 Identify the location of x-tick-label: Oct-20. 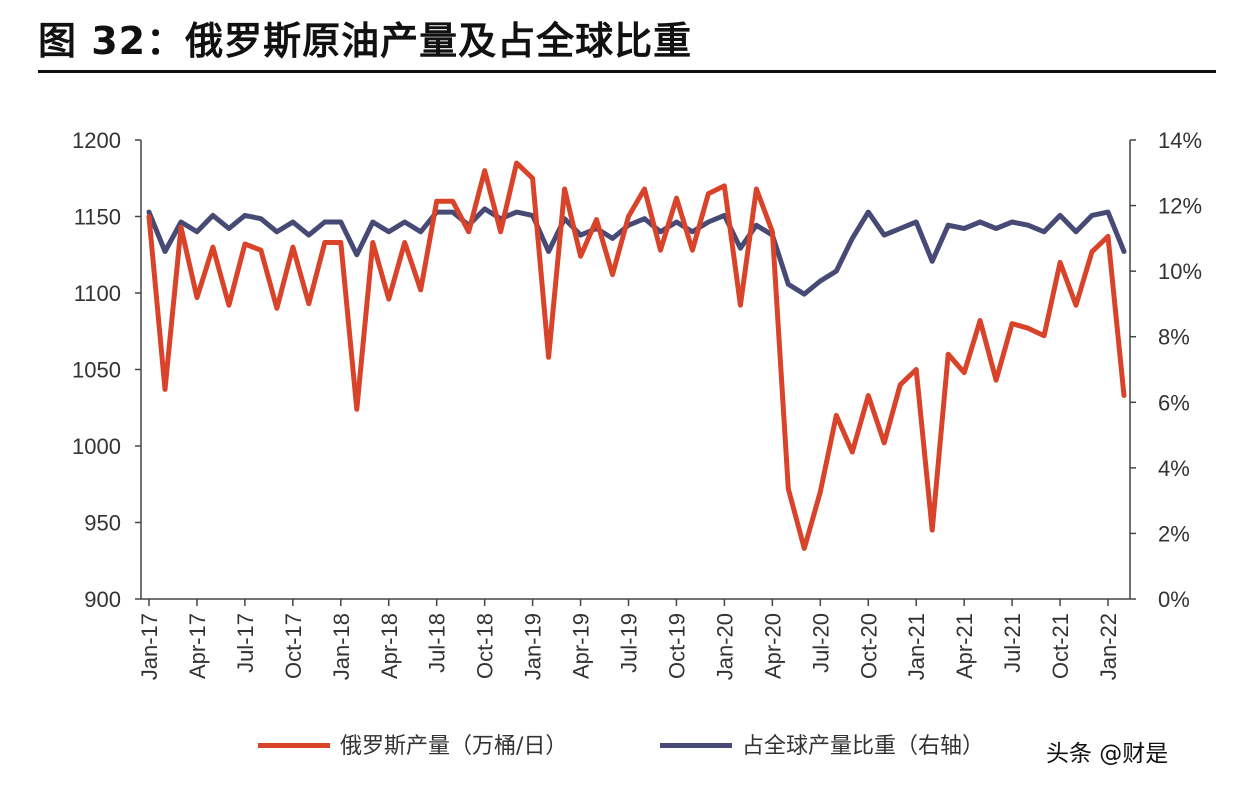
(868, 646).